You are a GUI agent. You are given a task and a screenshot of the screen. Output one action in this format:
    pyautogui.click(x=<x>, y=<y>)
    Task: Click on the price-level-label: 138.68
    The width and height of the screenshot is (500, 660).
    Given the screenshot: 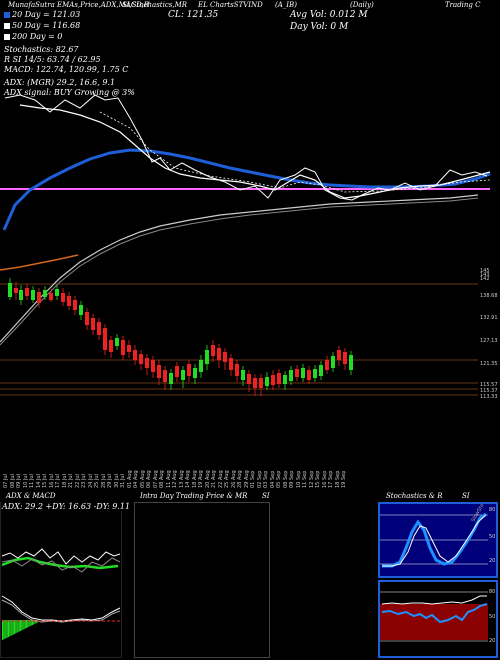 What is the action you would take?
    pyautogui.click(x=489, y=296)
    